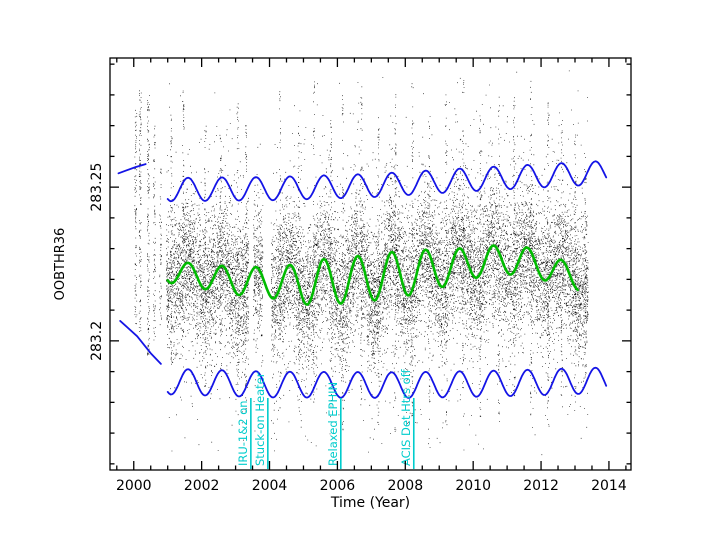  I want to click on x-tick-label: 2002, so click(202, 486).